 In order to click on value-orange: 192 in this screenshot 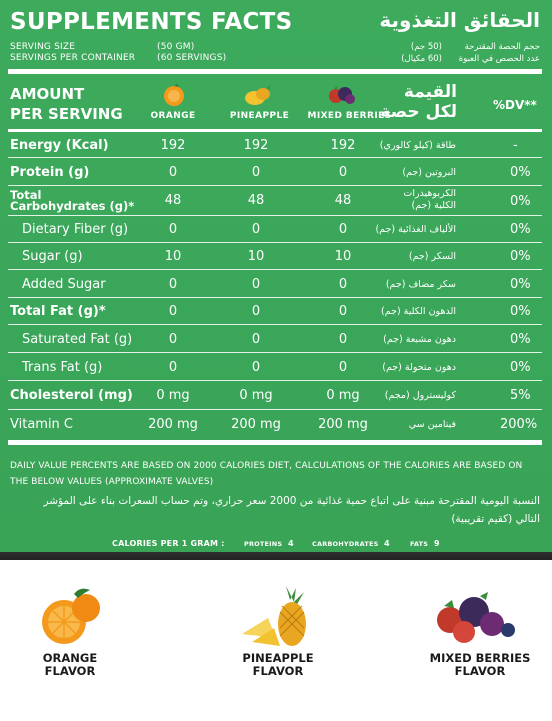, I will do `click(173, 145)`.